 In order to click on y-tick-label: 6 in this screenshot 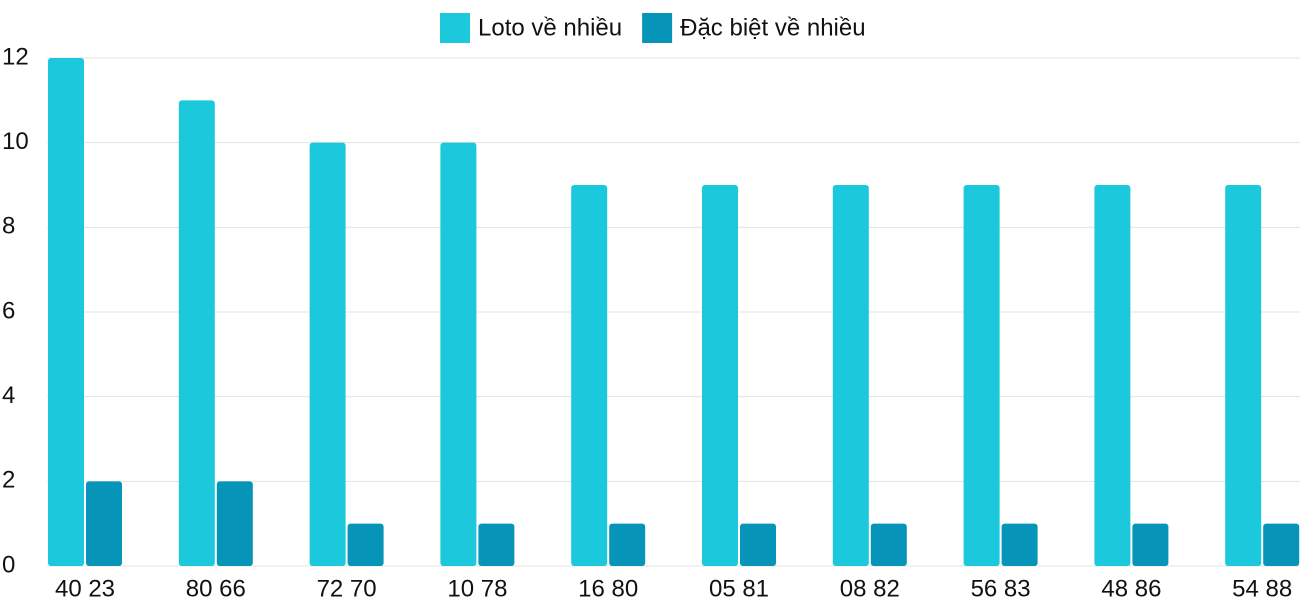, I will do `click(8, 310)`.